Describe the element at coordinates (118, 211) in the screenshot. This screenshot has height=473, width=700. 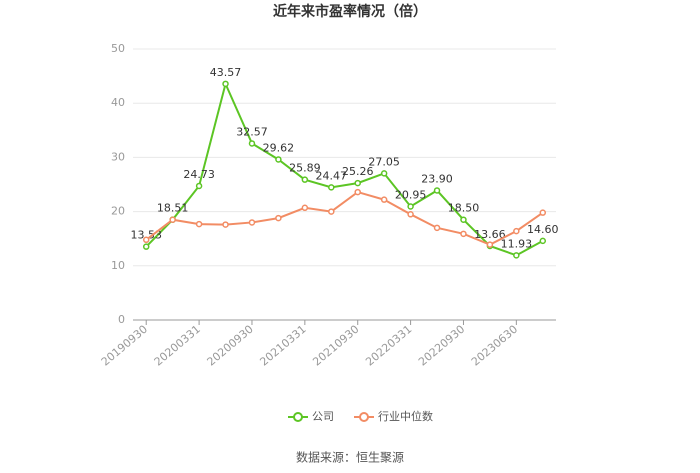
I see `y-tick-label: 20` at that location.